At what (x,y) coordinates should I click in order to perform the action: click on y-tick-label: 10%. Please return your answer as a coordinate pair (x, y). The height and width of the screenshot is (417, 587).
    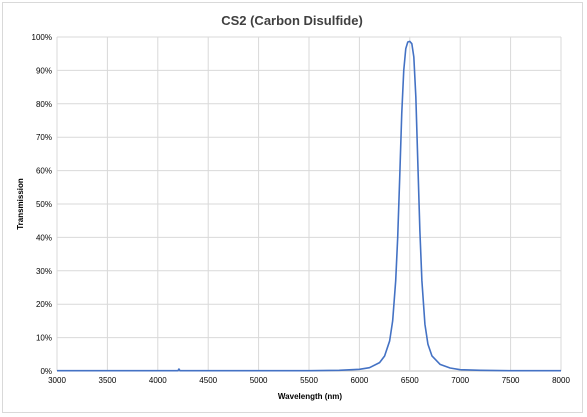
    Looking at the image, I should click on (44, 338).